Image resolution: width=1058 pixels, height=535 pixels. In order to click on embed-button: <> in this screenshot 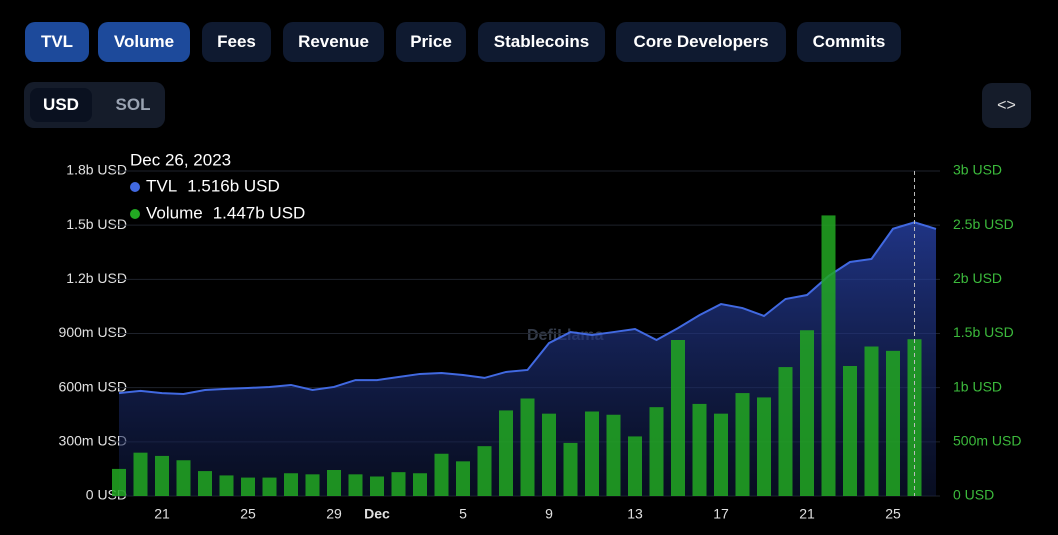, I will do `click(1006, 105)`.